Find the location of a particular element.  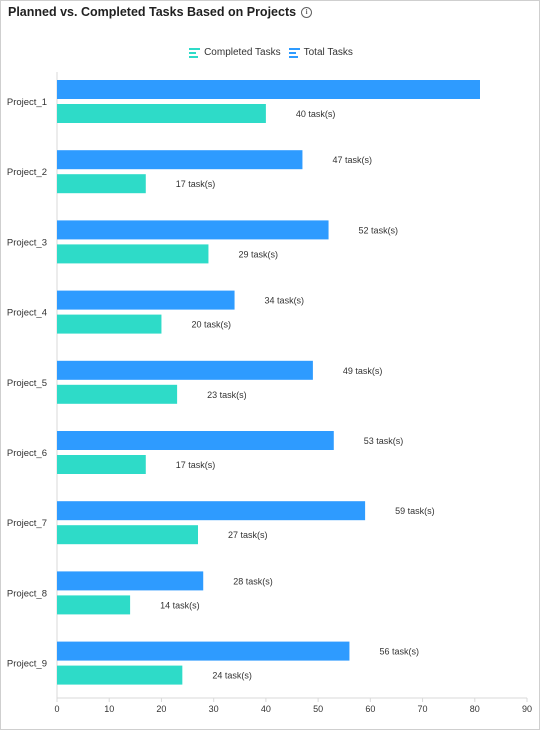

value-label-total: 52 task(s) is located at coordinates (379, 230).